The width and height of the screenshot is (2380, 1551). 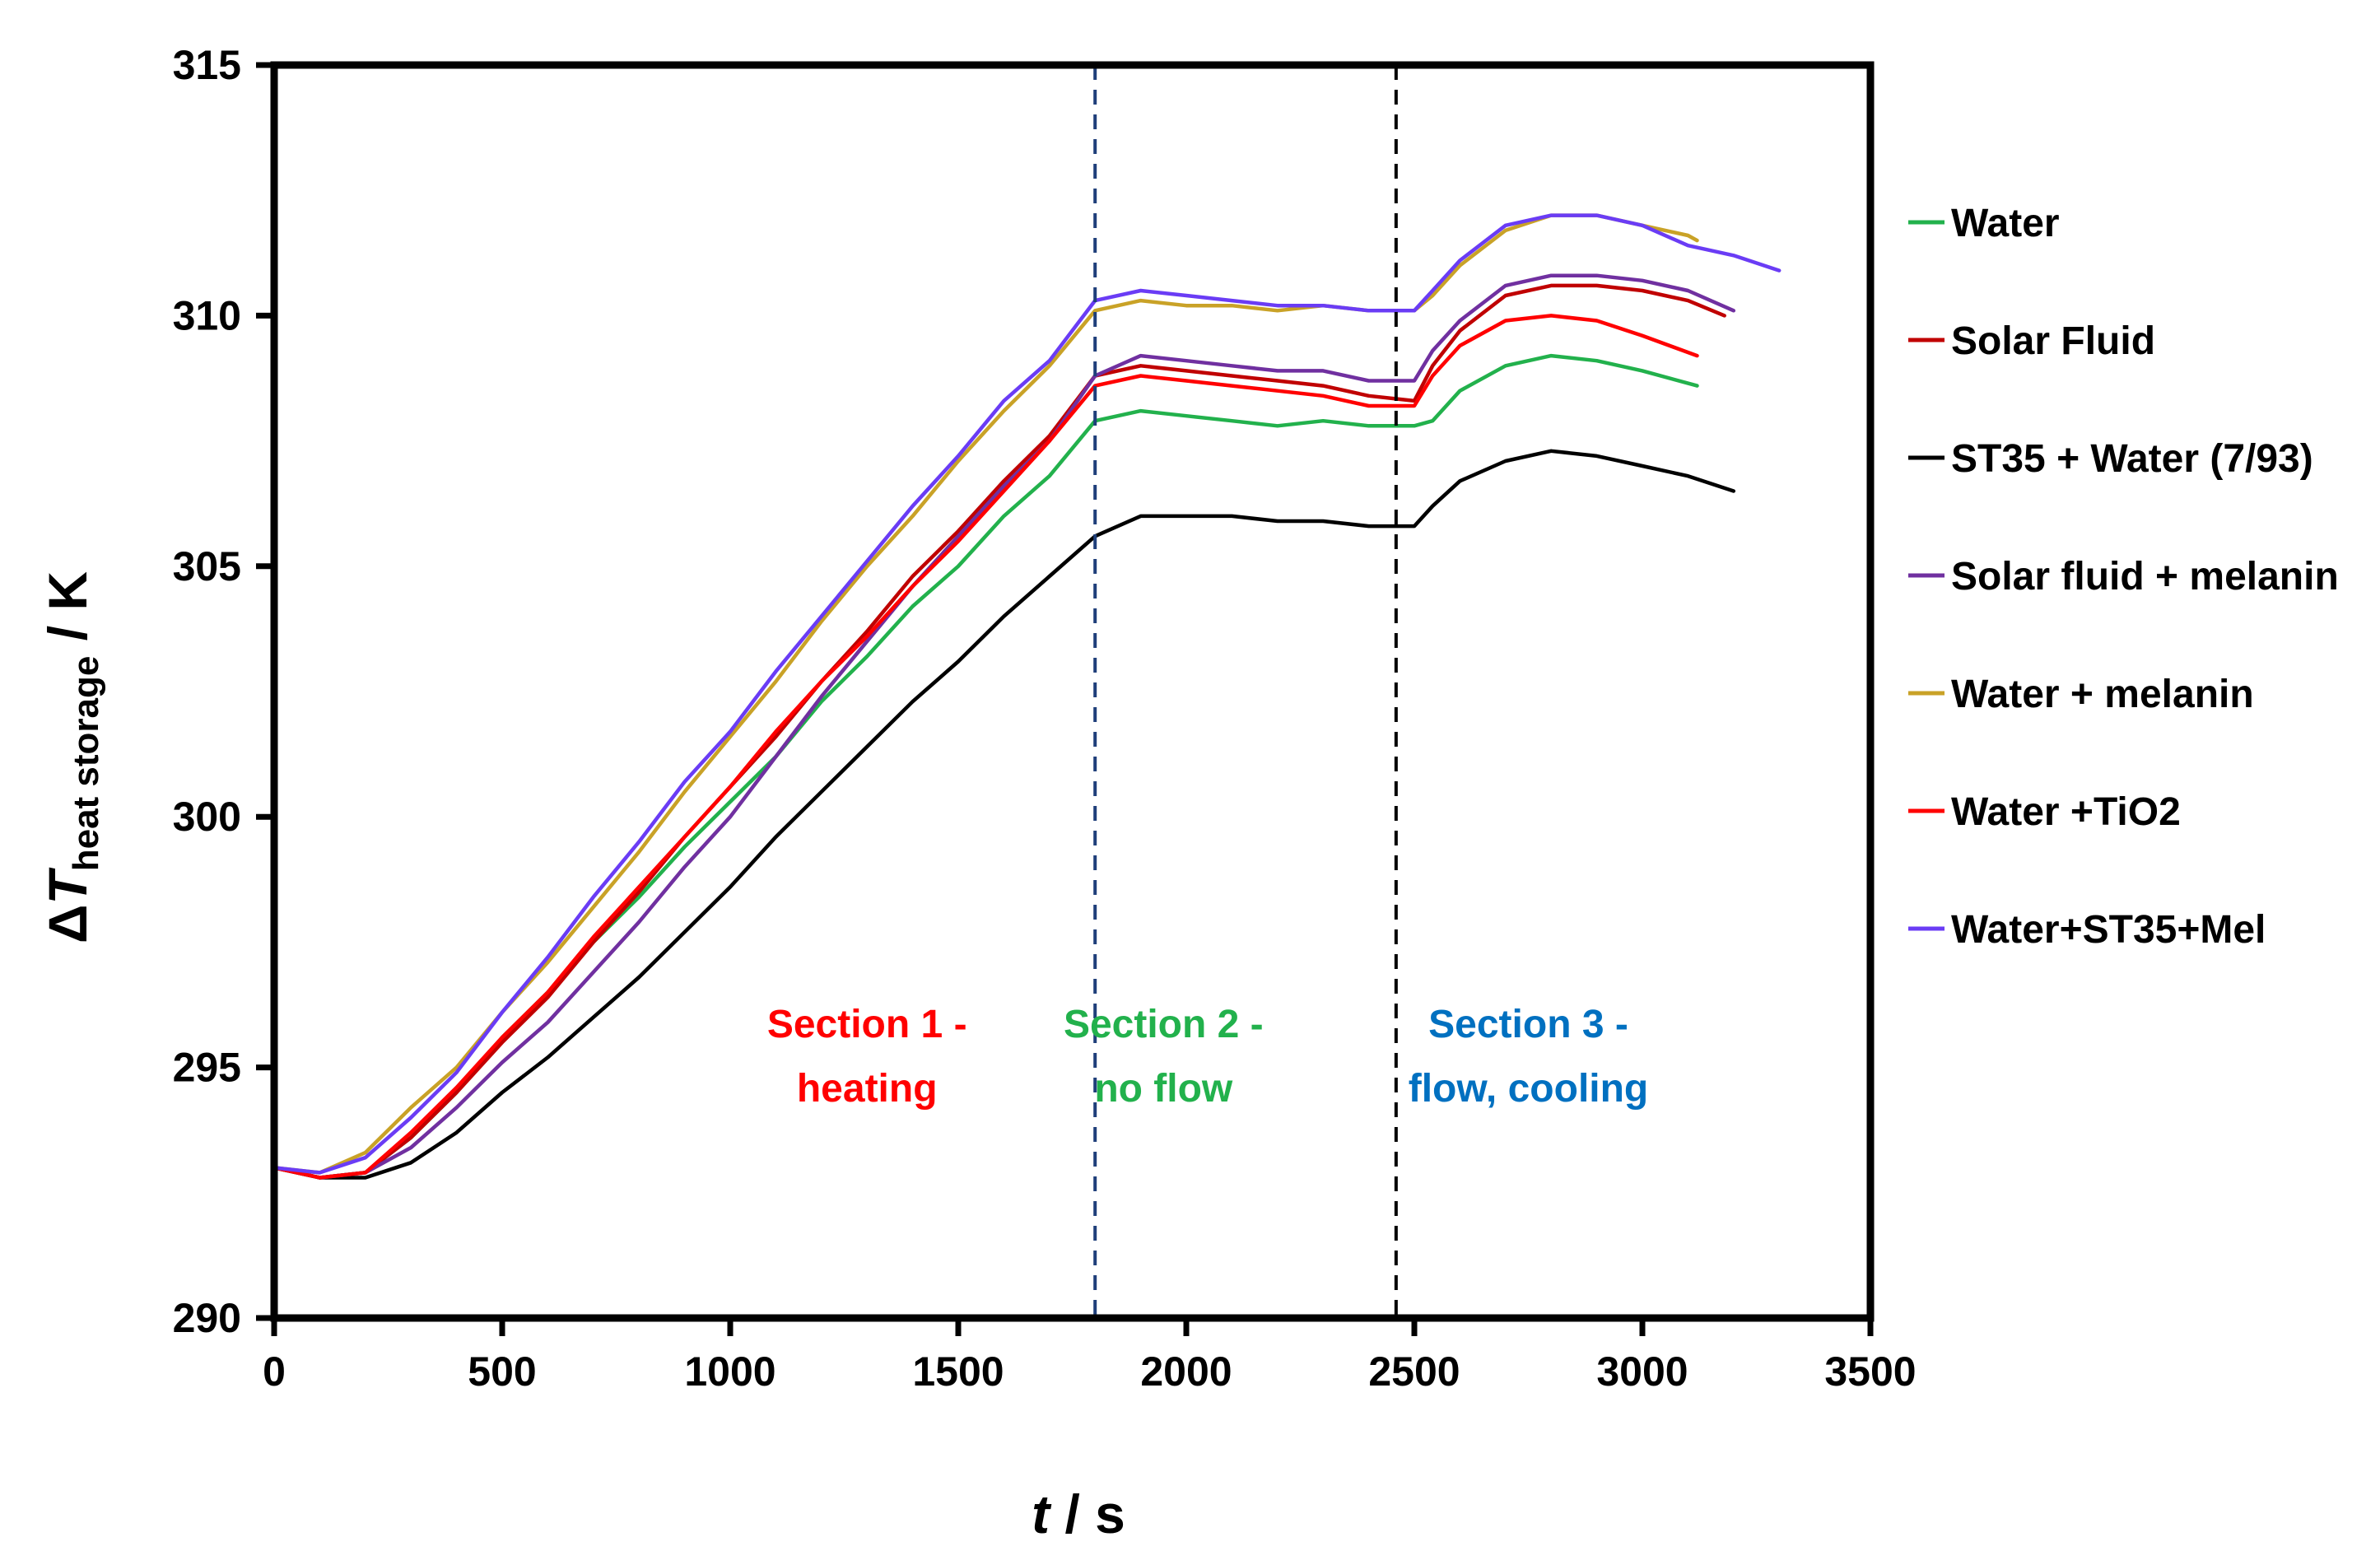 I want to click on y-axis-title-symbol: T, so click(x=67, y=886).